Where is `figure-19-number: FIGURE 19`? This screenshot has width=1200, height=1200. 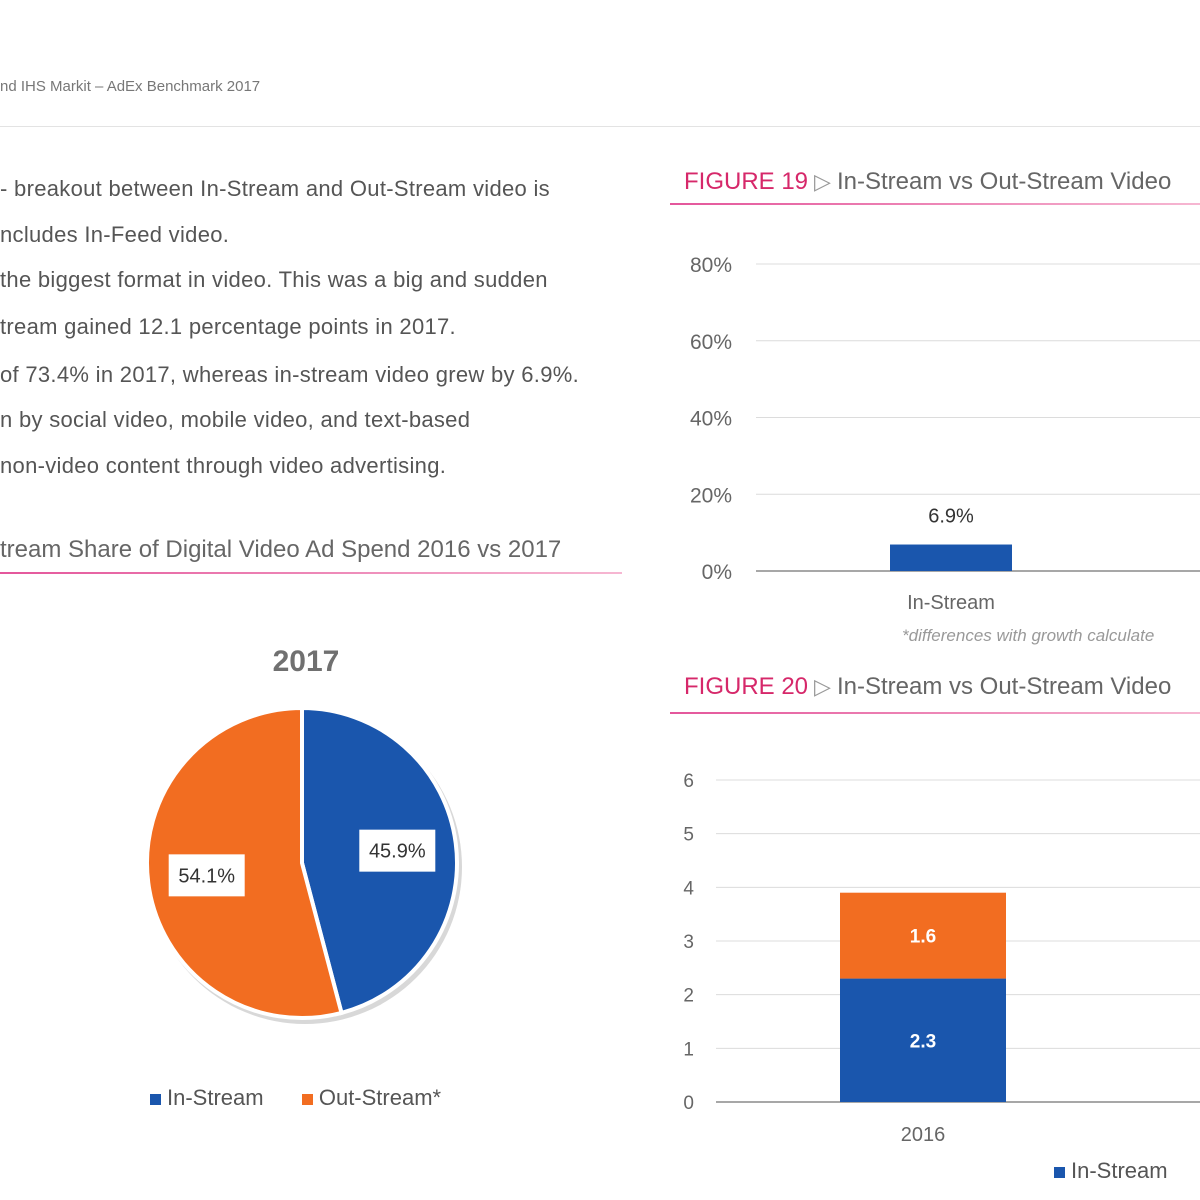 figure-19-number: FIGURE 19 is located at coordinates (746, 181).